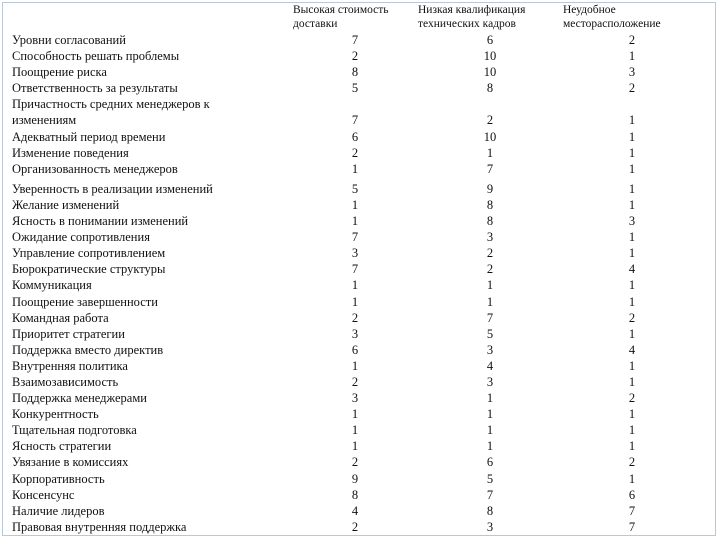 This screenshot has width=720, height=540. Describe the element at coordinates (66, 204) in the screenshot. I see `row-label: Желание изменений` at that location.